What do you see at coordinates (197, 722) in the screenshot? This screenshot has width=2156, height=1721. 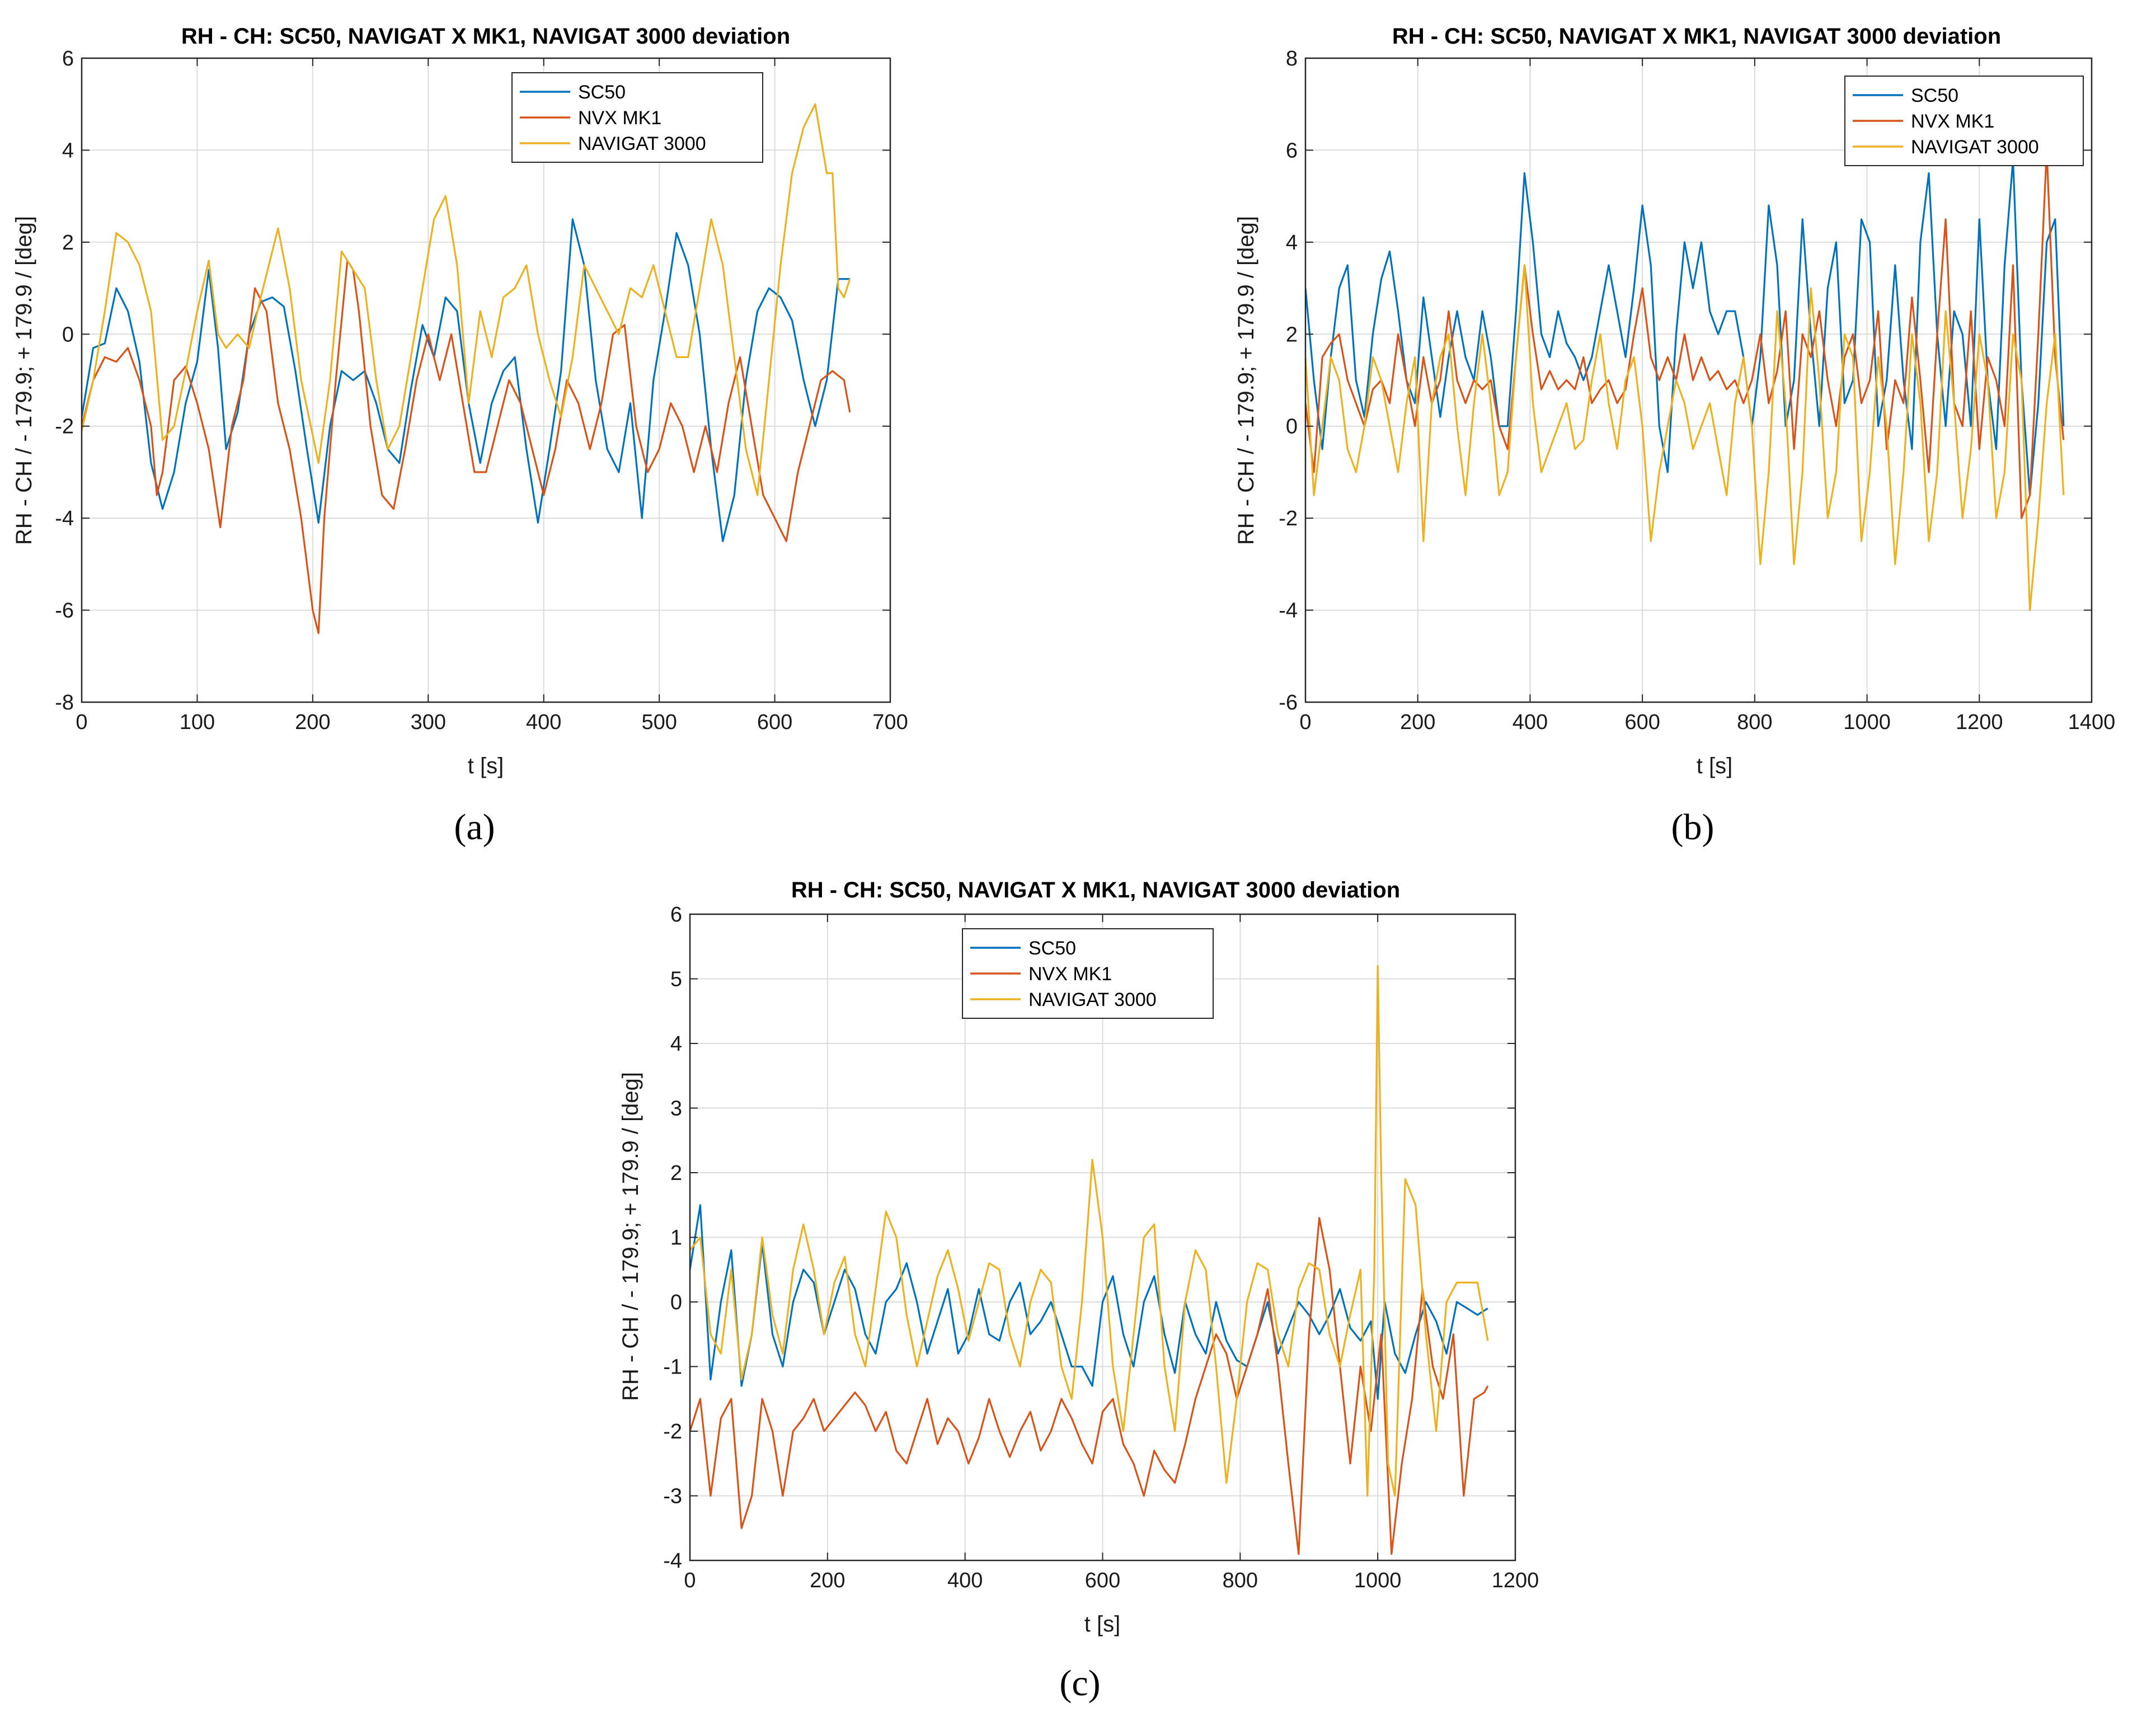 I see `x-tick-label: 100` at bounding box center [197, 722].